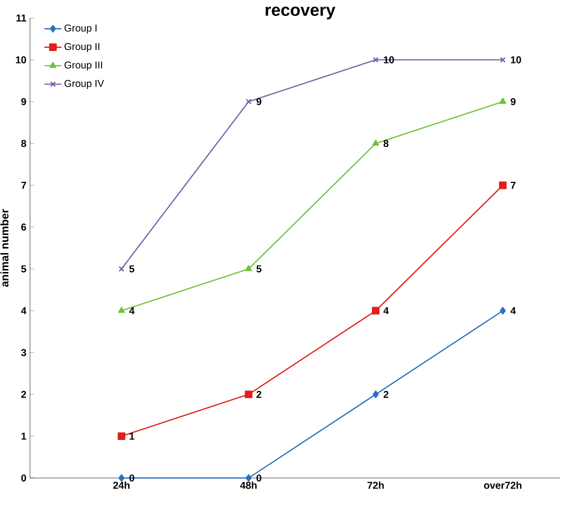 The height and width of the screenshot is (515, 567). I want to click on y-tick-label: 2, so click(23, 394).